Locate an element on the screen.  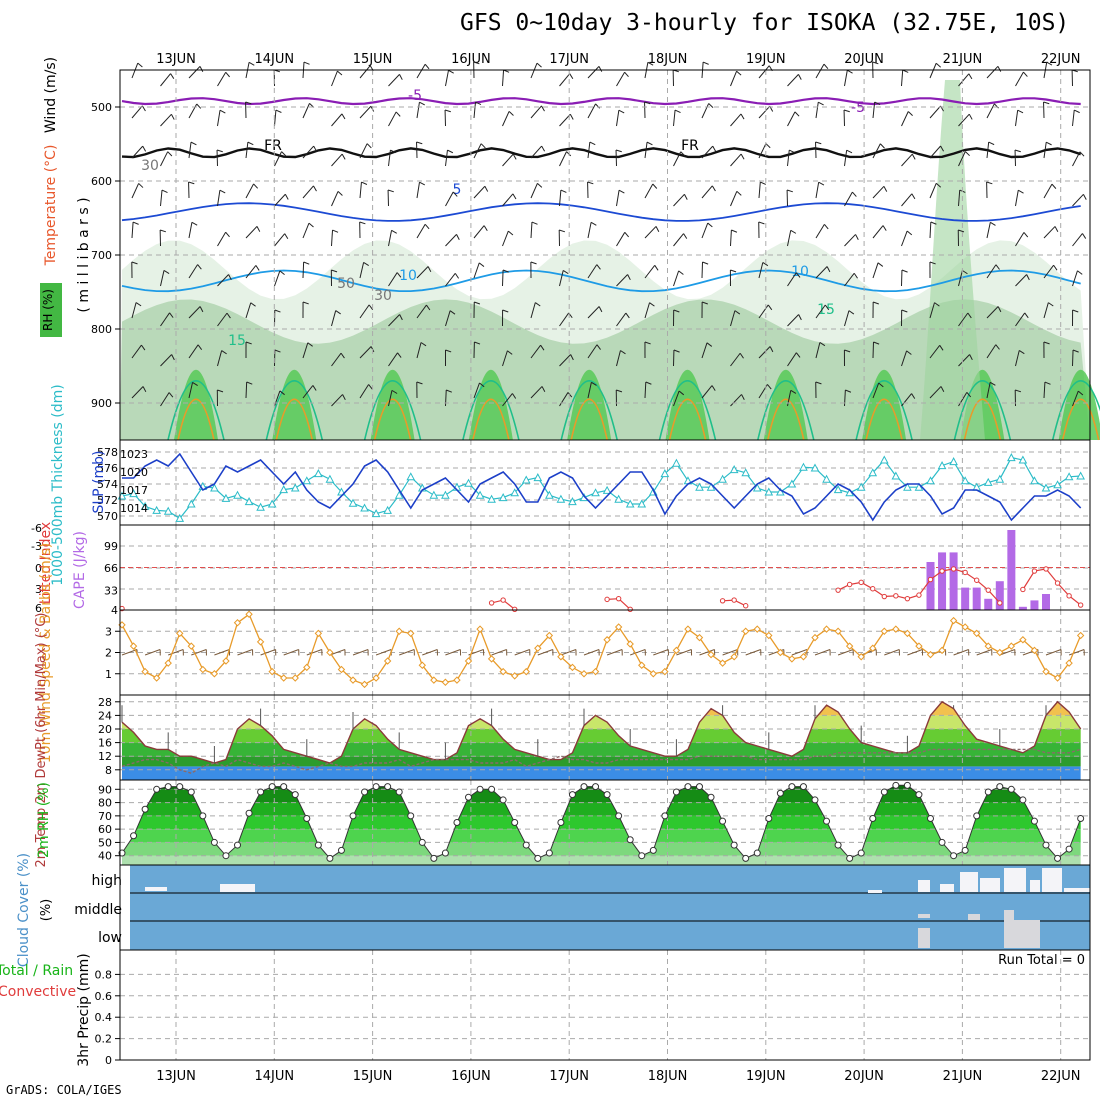
ylabel-precip: 3hr Precip (mm) is located at coordinates (84, 1009).